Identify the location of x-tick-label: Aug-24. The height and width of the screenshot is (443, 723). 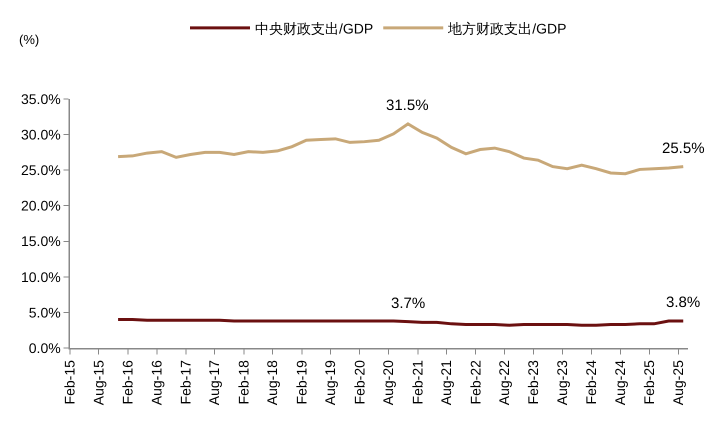
(620, 383).